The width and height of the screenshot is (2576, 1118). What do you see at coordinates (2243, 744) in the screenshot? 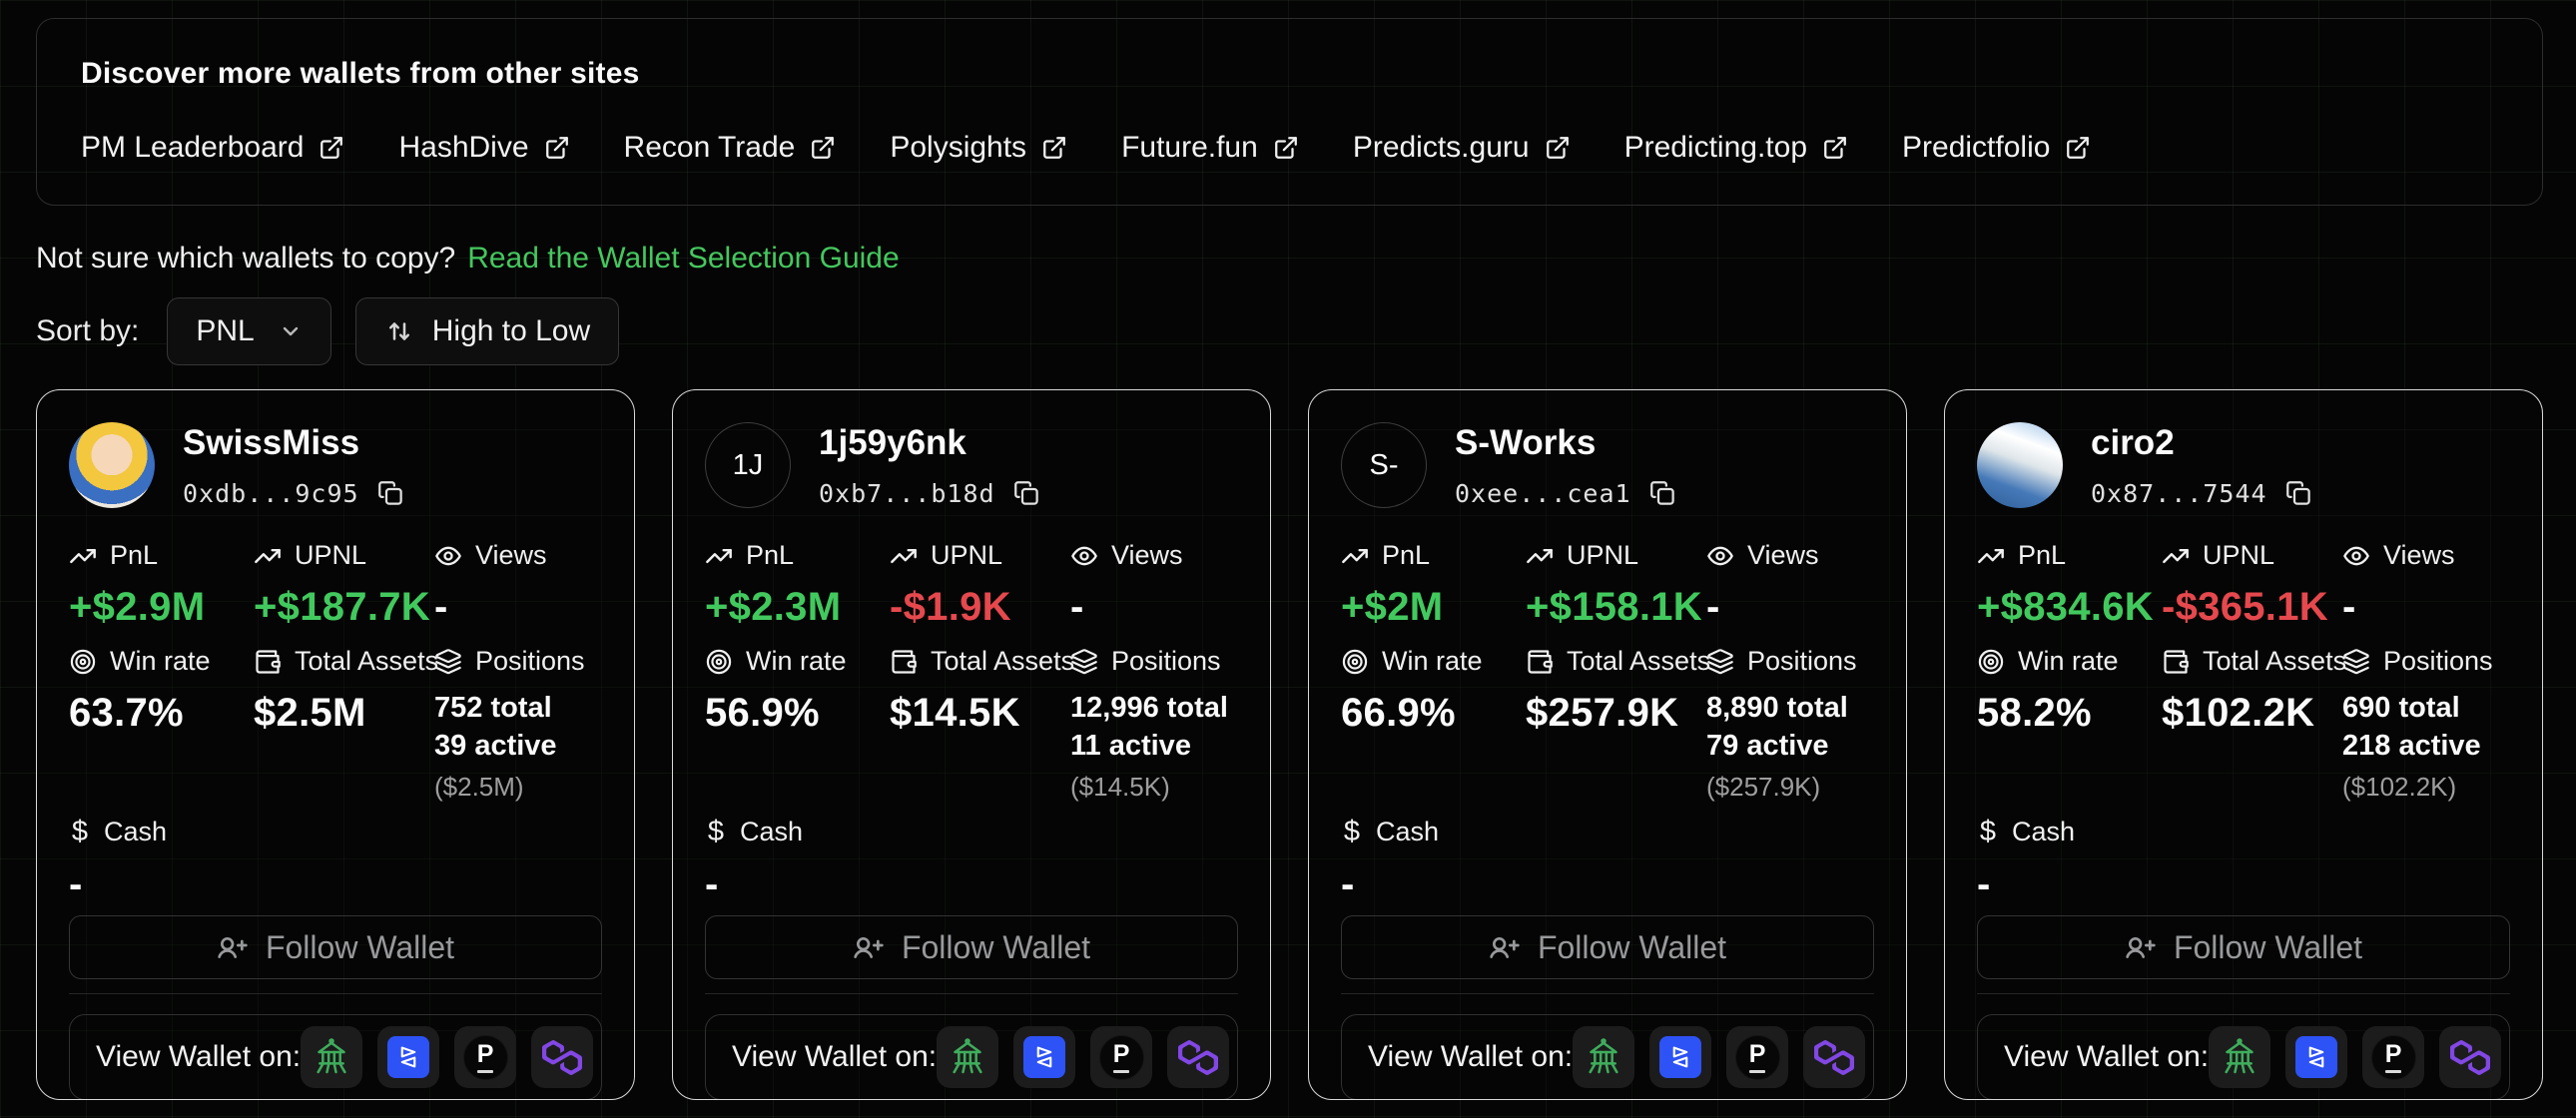
I see `wallet-card: ciro2 0x87...7544 PnL +$834.6K` at bounding box center [2243, 744].